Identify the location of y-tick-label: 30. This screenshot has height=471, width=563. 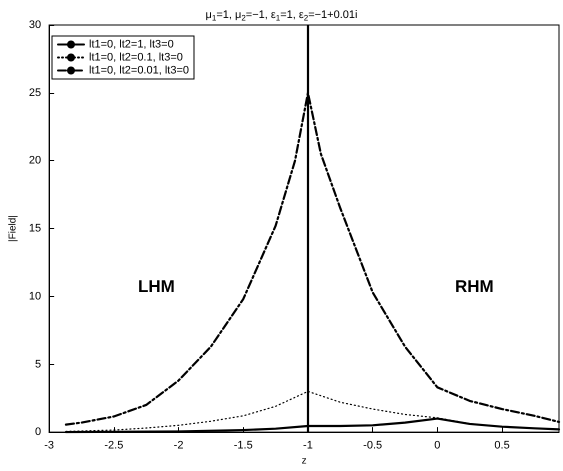
(35, 25).